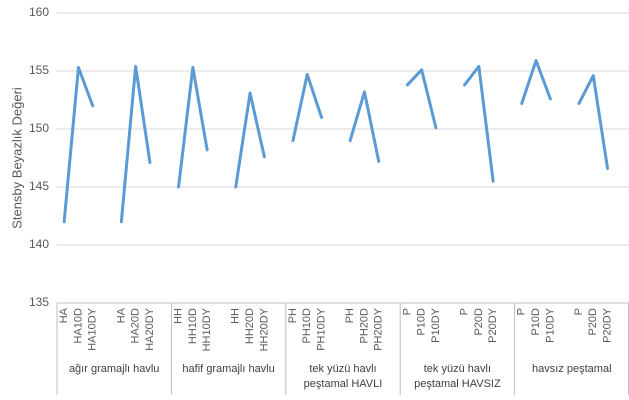 The image size is (629, 400). What do you see at coordinates (343, 376) in the screenshot?
I see `group-label: tek yüzü havlı peştamal HAVLI` at bounding box center [343, 376].